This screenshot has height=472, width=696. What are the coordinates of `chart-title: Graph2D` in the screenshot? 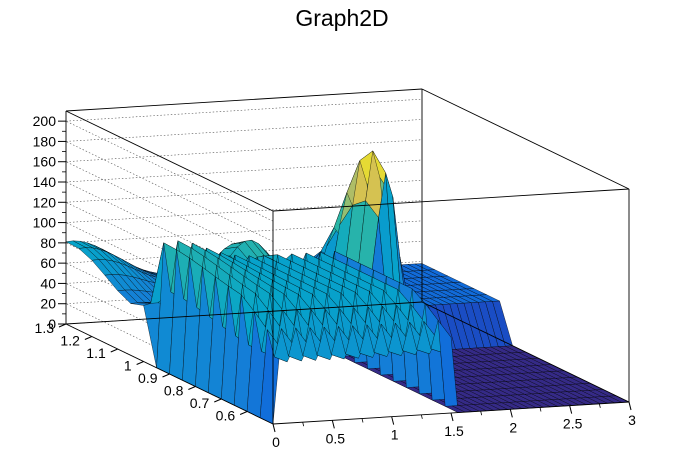 It's located at (341, 18).